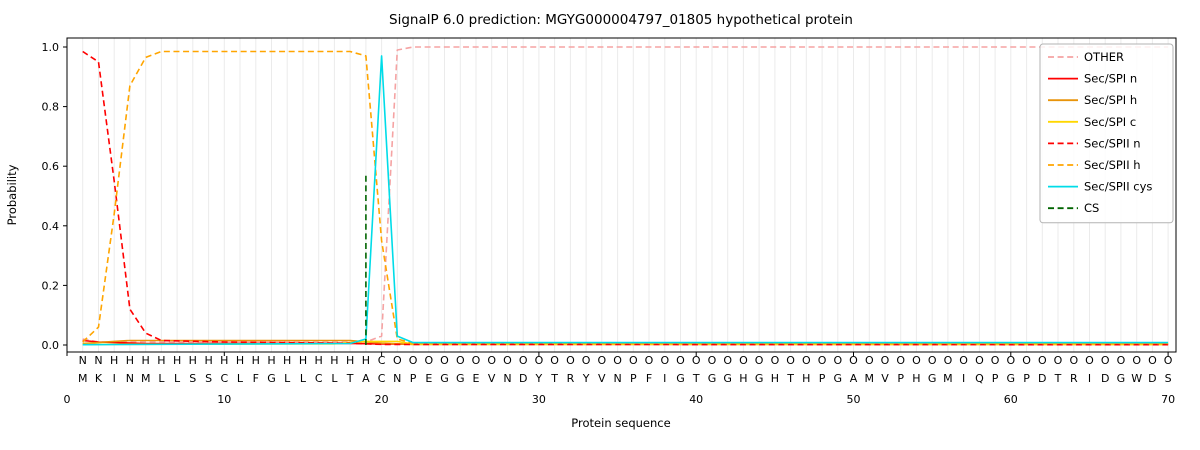 The width and height of the screenshot is (1200, 450). Describe the element at coordinates (571, 378) in the screenshot. I see `residue-letter: R` at that location.